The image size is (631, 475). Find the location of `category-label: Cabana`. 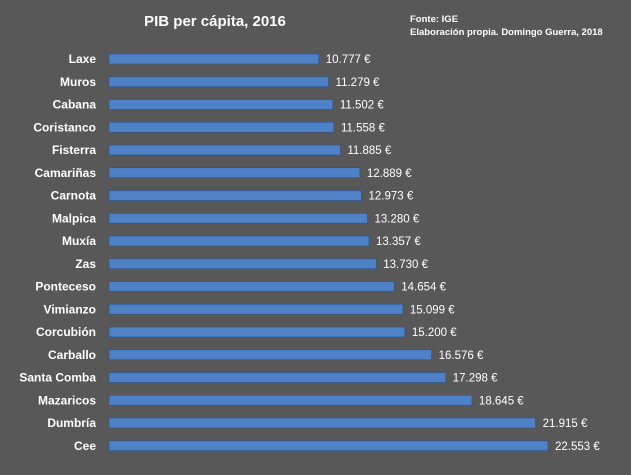

category-label: Cabana is located at coordinates (75, 105).